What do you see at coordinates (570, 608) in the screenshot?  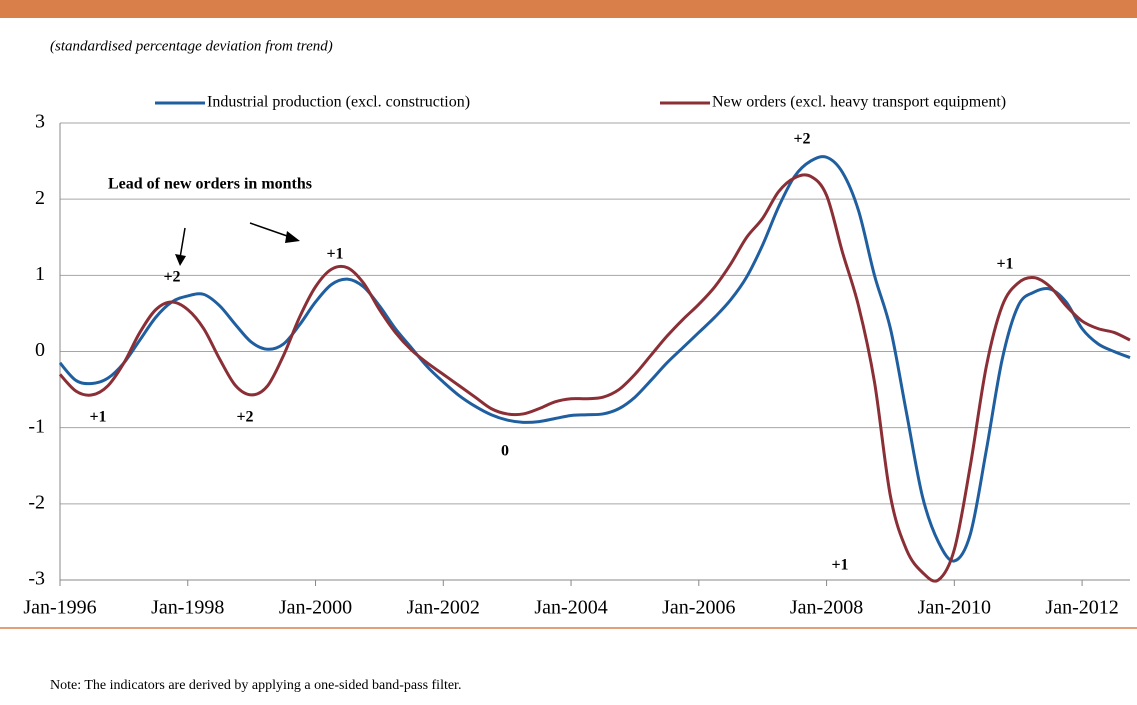 I see `x-tick-label: Jan-2004` at bounding box center [570, 608].